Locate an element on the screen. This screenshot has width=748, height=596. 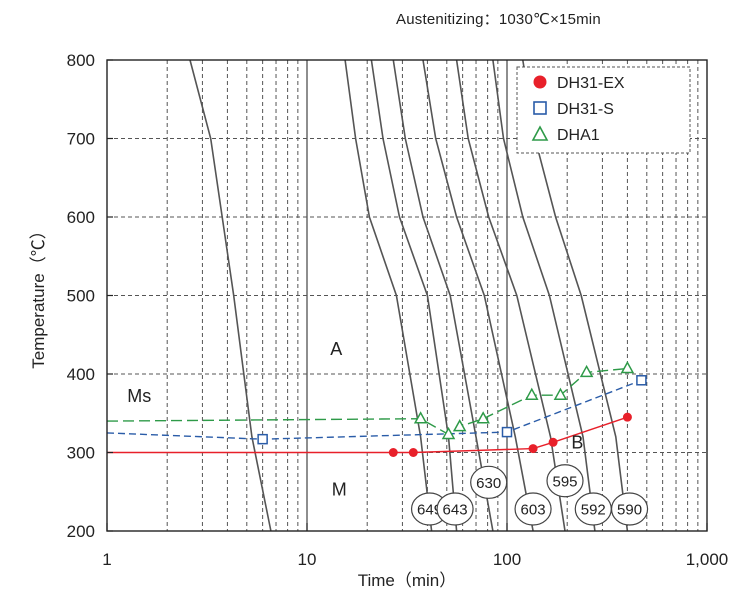
y-tick-label: 200 is located at coordinates (81, 531).